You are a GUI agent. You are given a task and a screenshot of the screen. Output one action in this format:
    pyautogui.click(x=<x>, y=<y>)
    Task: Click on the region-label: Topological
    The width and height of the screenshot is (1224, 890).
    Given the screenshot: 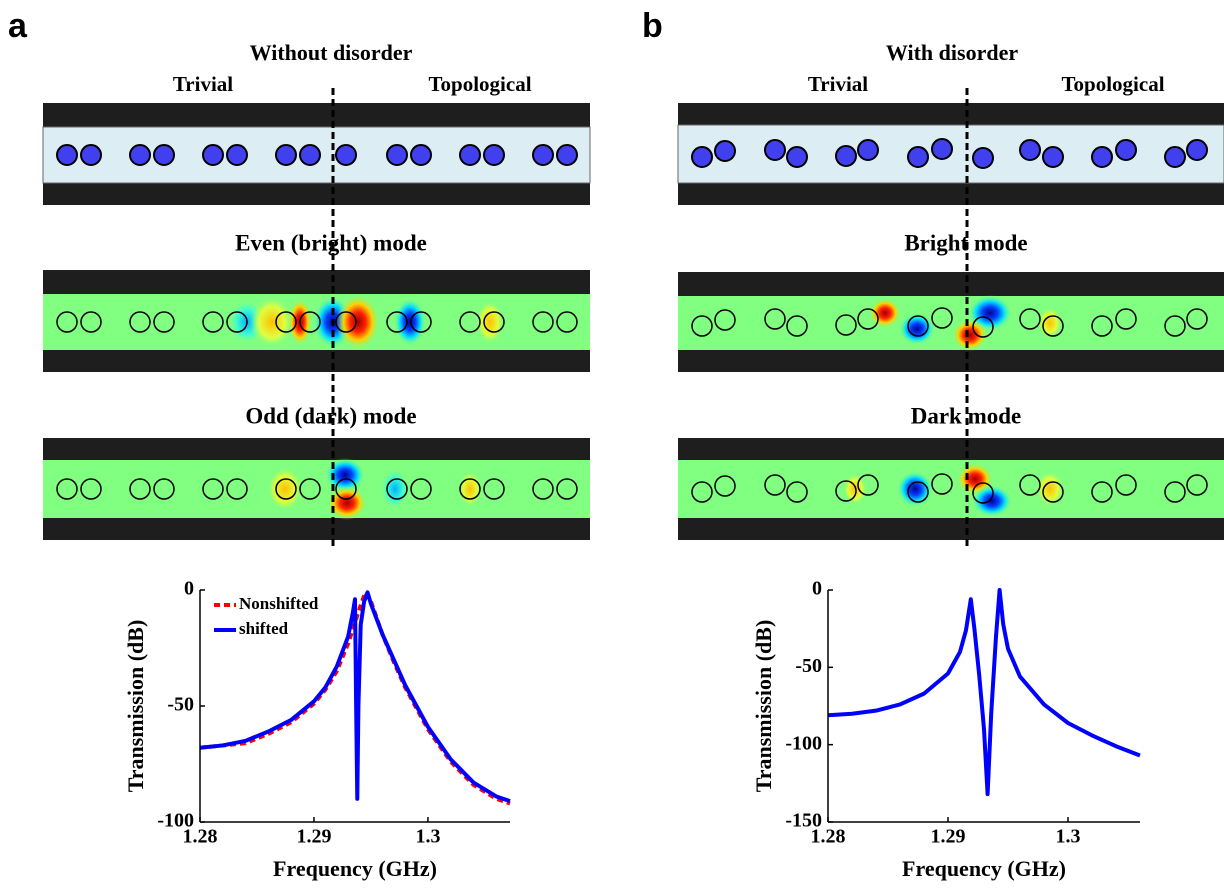 What is the action you would take?
    pyautogui.click(x=1112, y=84)
    